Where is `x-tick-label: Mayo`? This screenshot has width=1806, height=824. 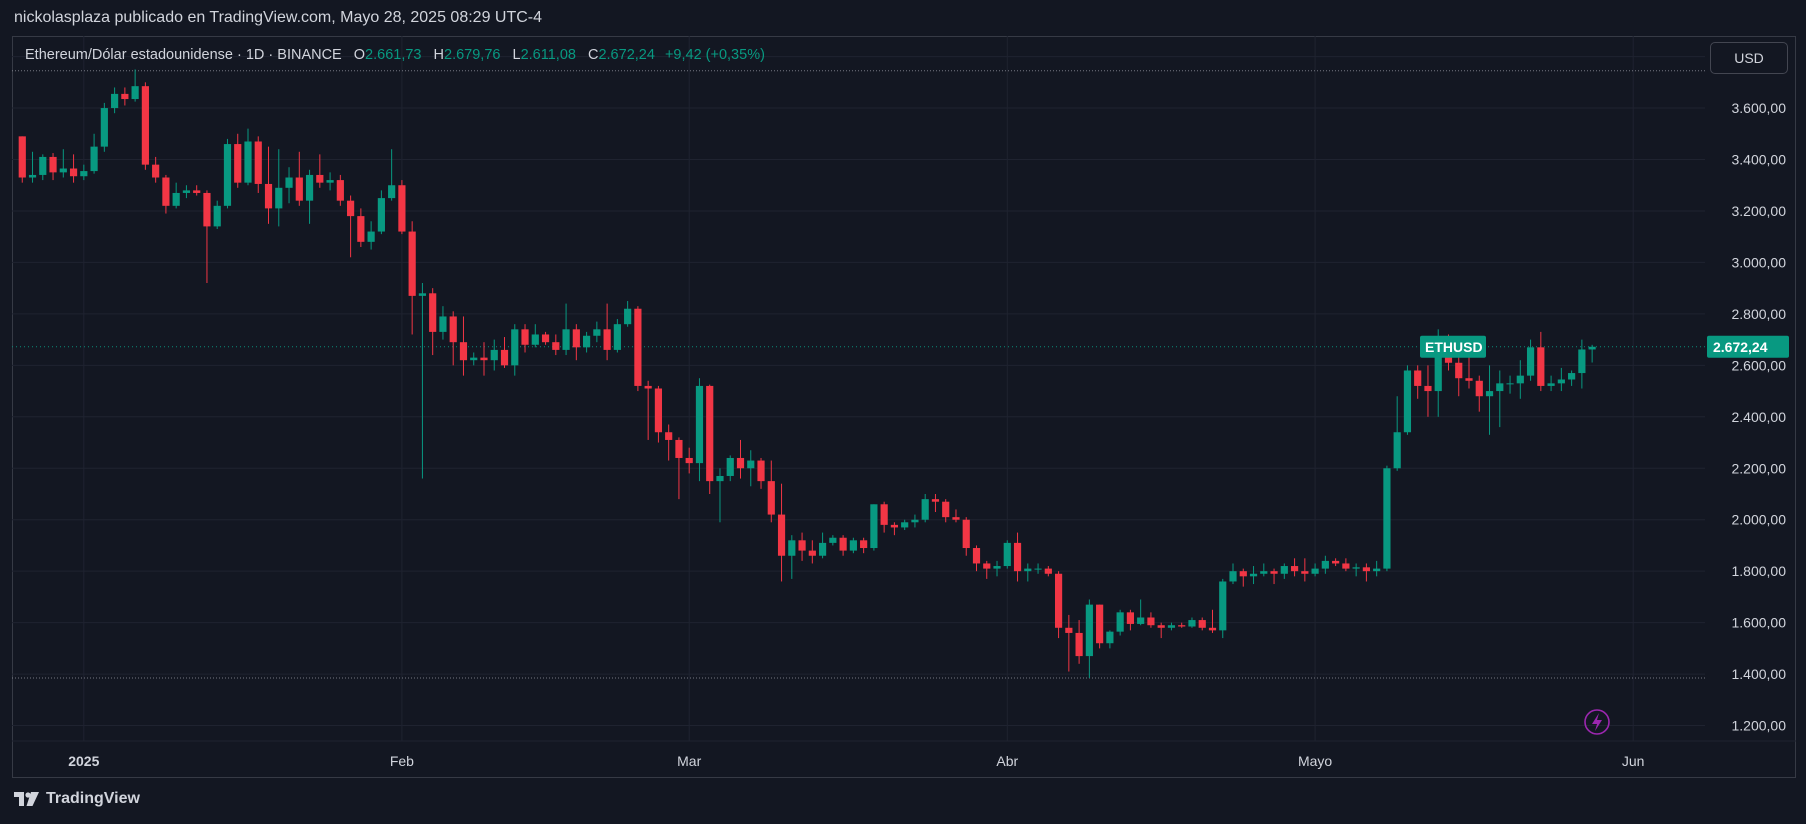 x-tick-label: Mayo is located at coordinates (1315, 761).